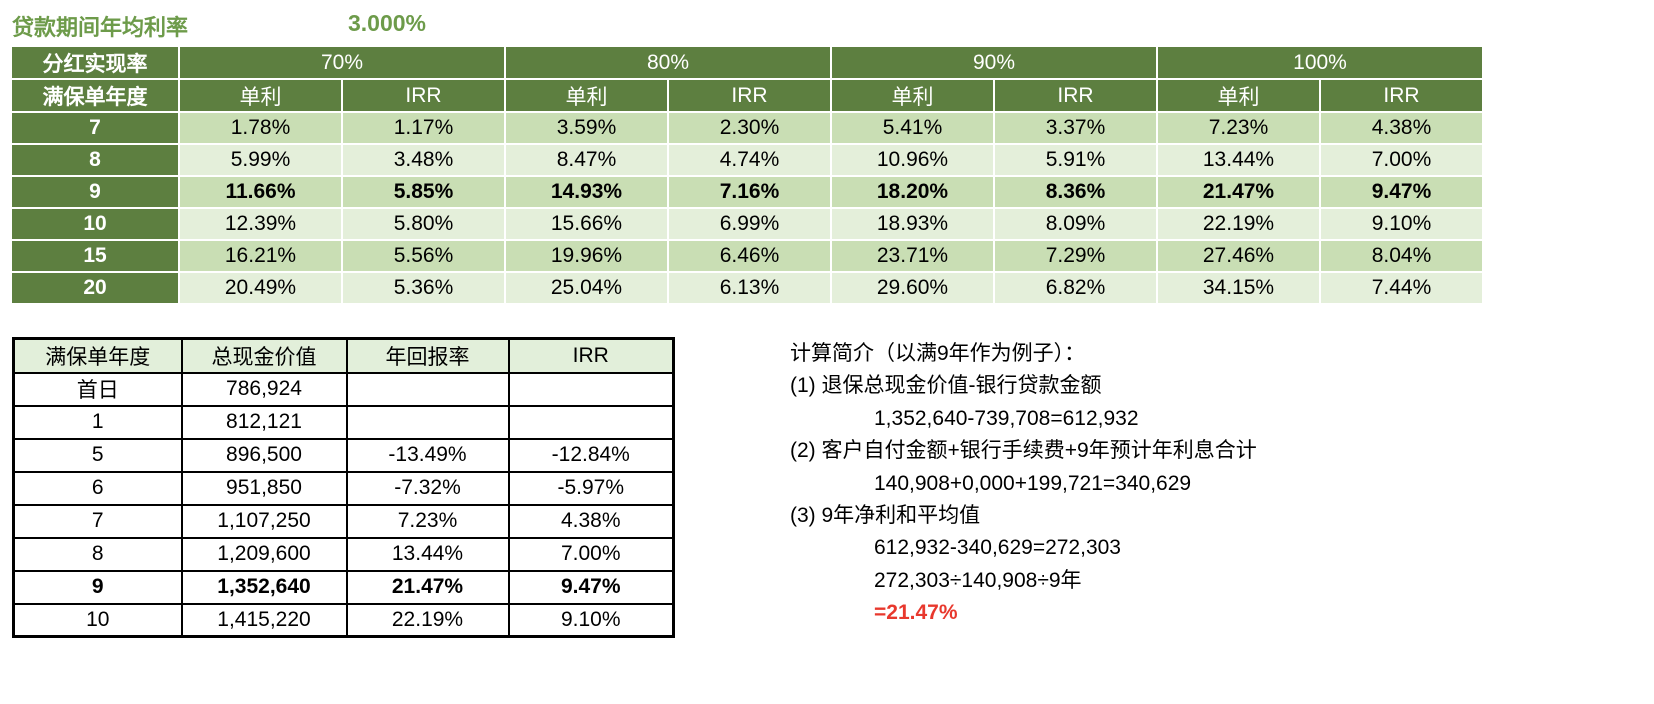 This screenshot has width=1654, height=704. What do you see at coordinates (1075, 256) in the screenshot?
I see `table-cell: 7.29%` at bounding box center [1075, 256].